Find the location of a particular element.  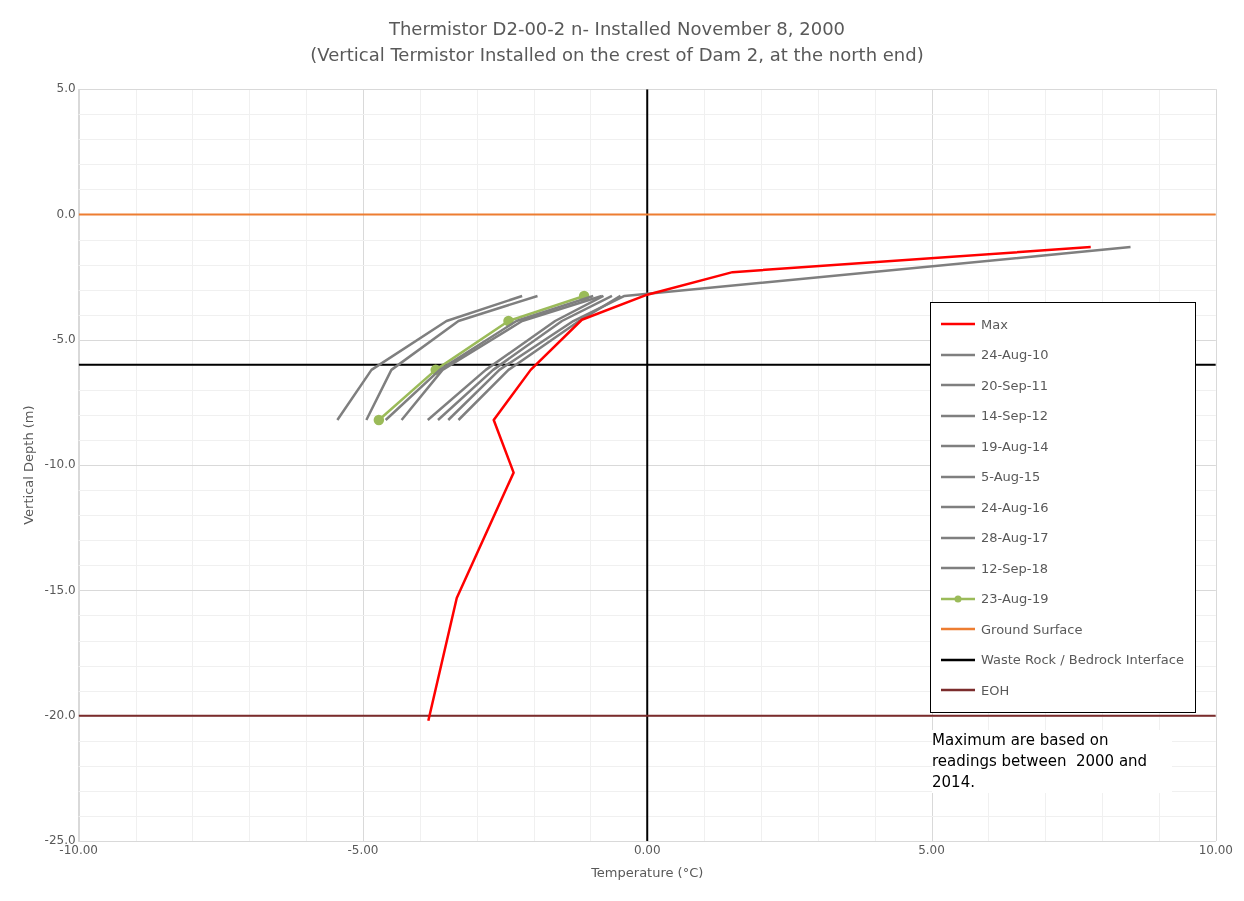

y-tick-label: -10.0 is located at coordinates (60, 464).